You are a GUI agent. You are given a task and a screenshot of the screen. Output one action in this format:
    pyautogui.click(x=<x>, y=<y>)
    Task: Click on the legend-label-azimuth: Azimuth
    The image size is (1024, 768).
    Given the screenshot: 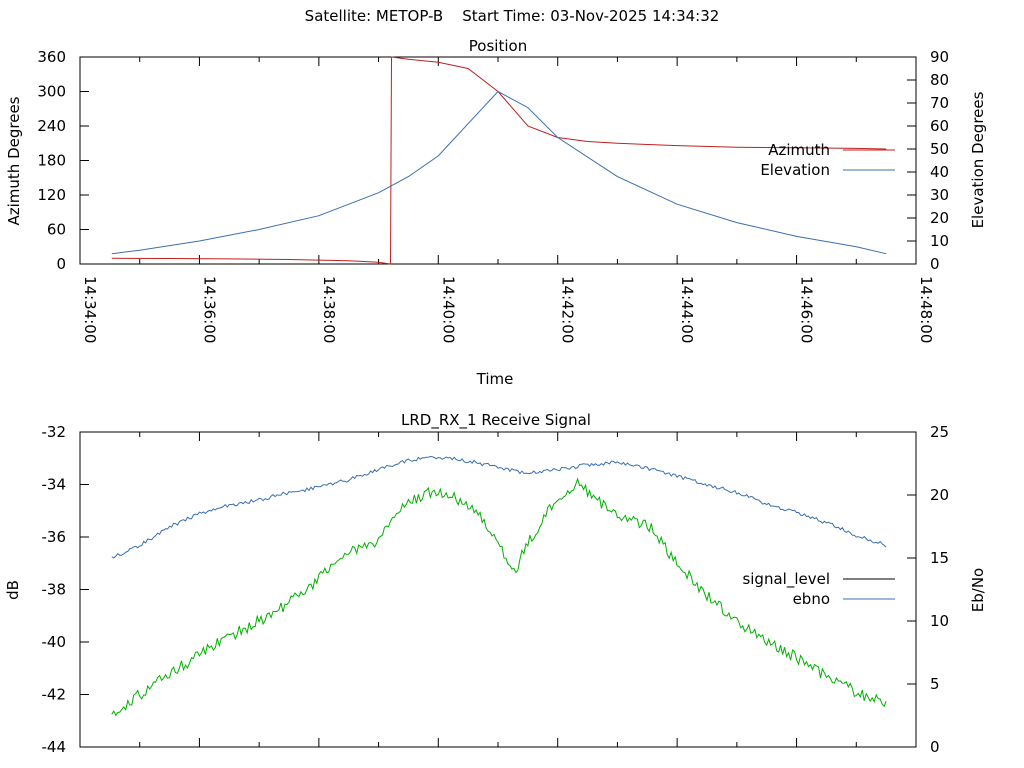 What is the action you would take?
    pyautogui.click(x=799, y=150)
    